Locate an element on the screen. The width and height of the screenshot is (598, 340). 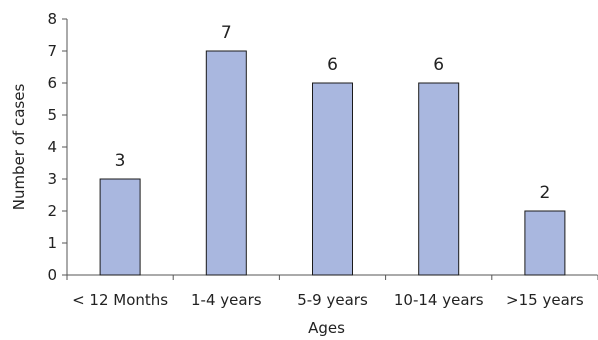
y-tick-label: 7 is located at coordinates (52, 51).